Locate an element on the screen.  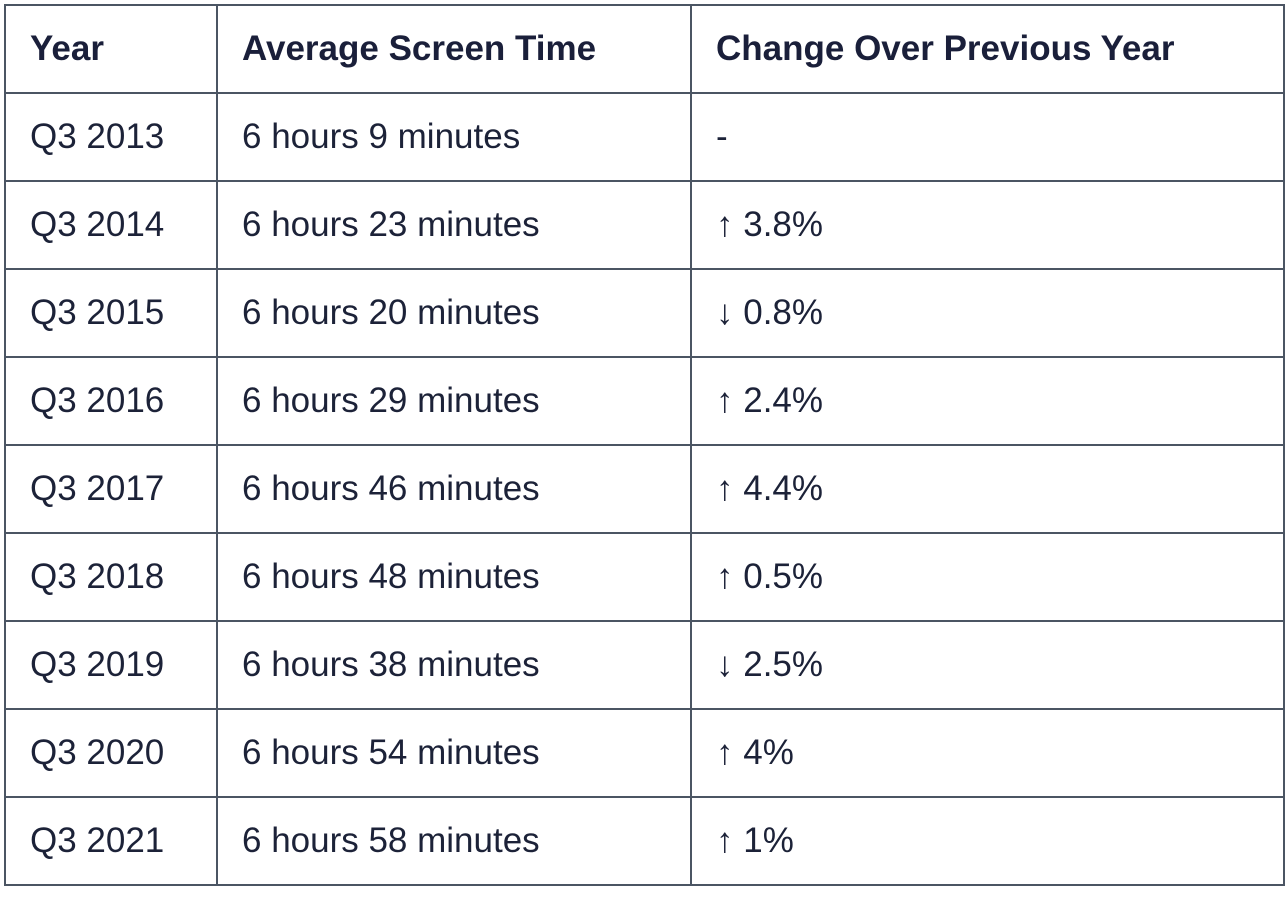
year-cell: Q3 2016 is located at coordinates (111, 401).